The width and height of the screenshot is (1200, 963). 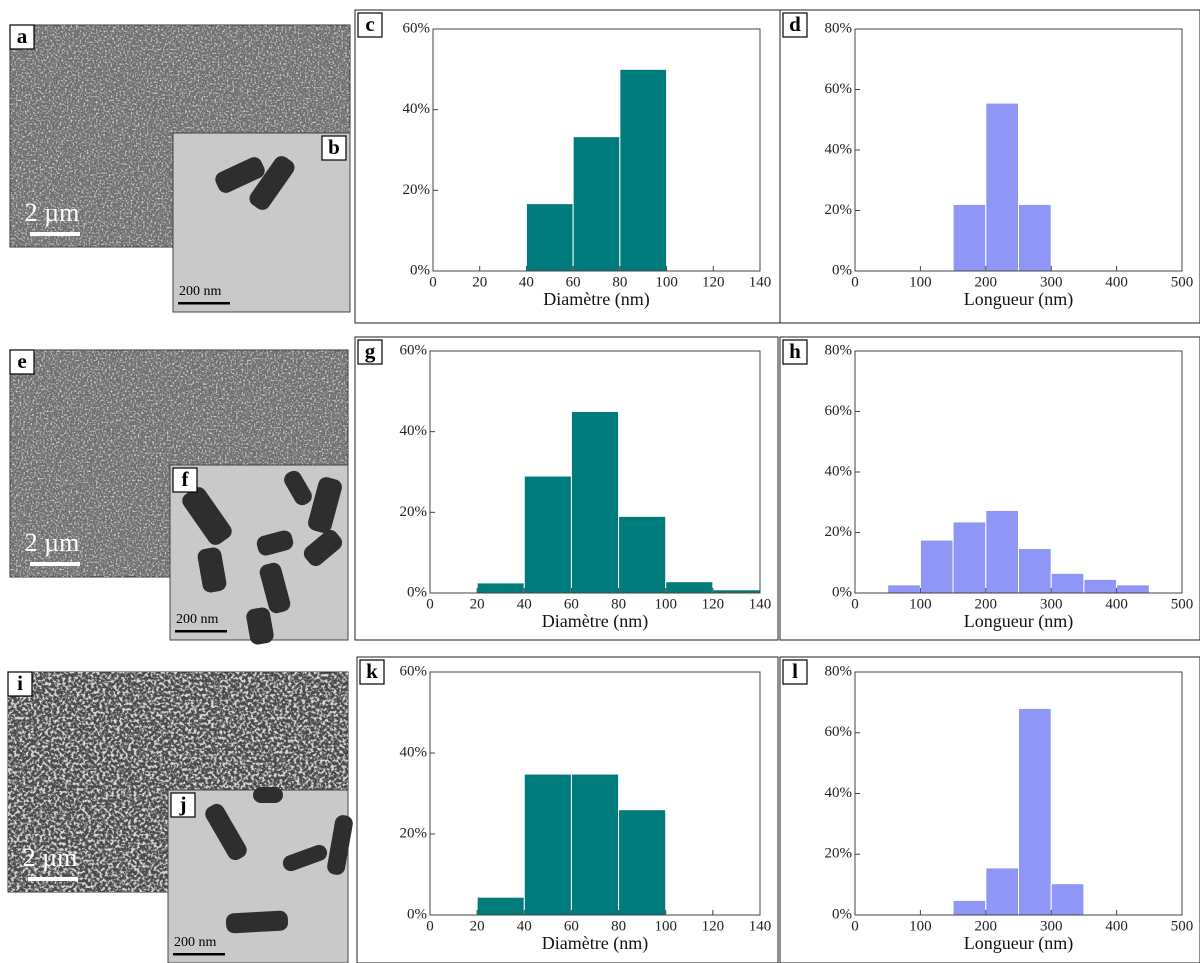 I want to click on x-axis-label: Diamètre (nm), so click(x=595, y=621).